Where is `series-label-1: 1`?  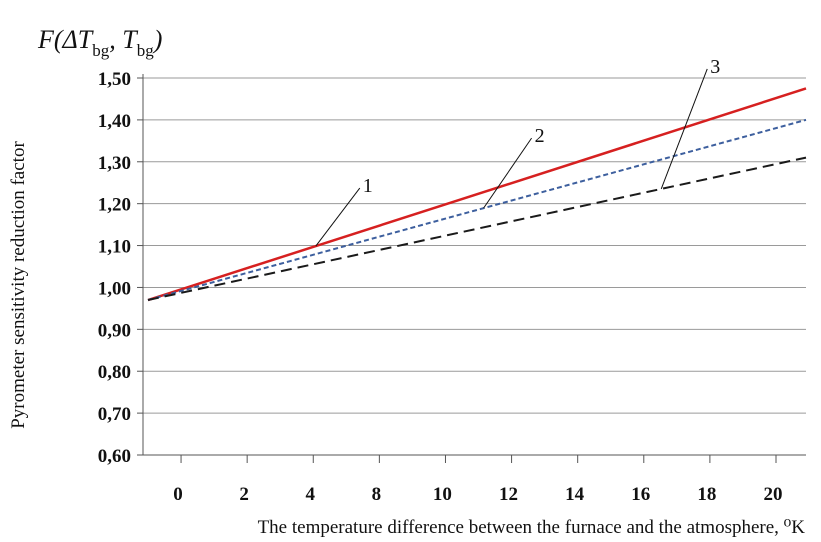 series-label-1: 1 is located at coordinates (368, 186).